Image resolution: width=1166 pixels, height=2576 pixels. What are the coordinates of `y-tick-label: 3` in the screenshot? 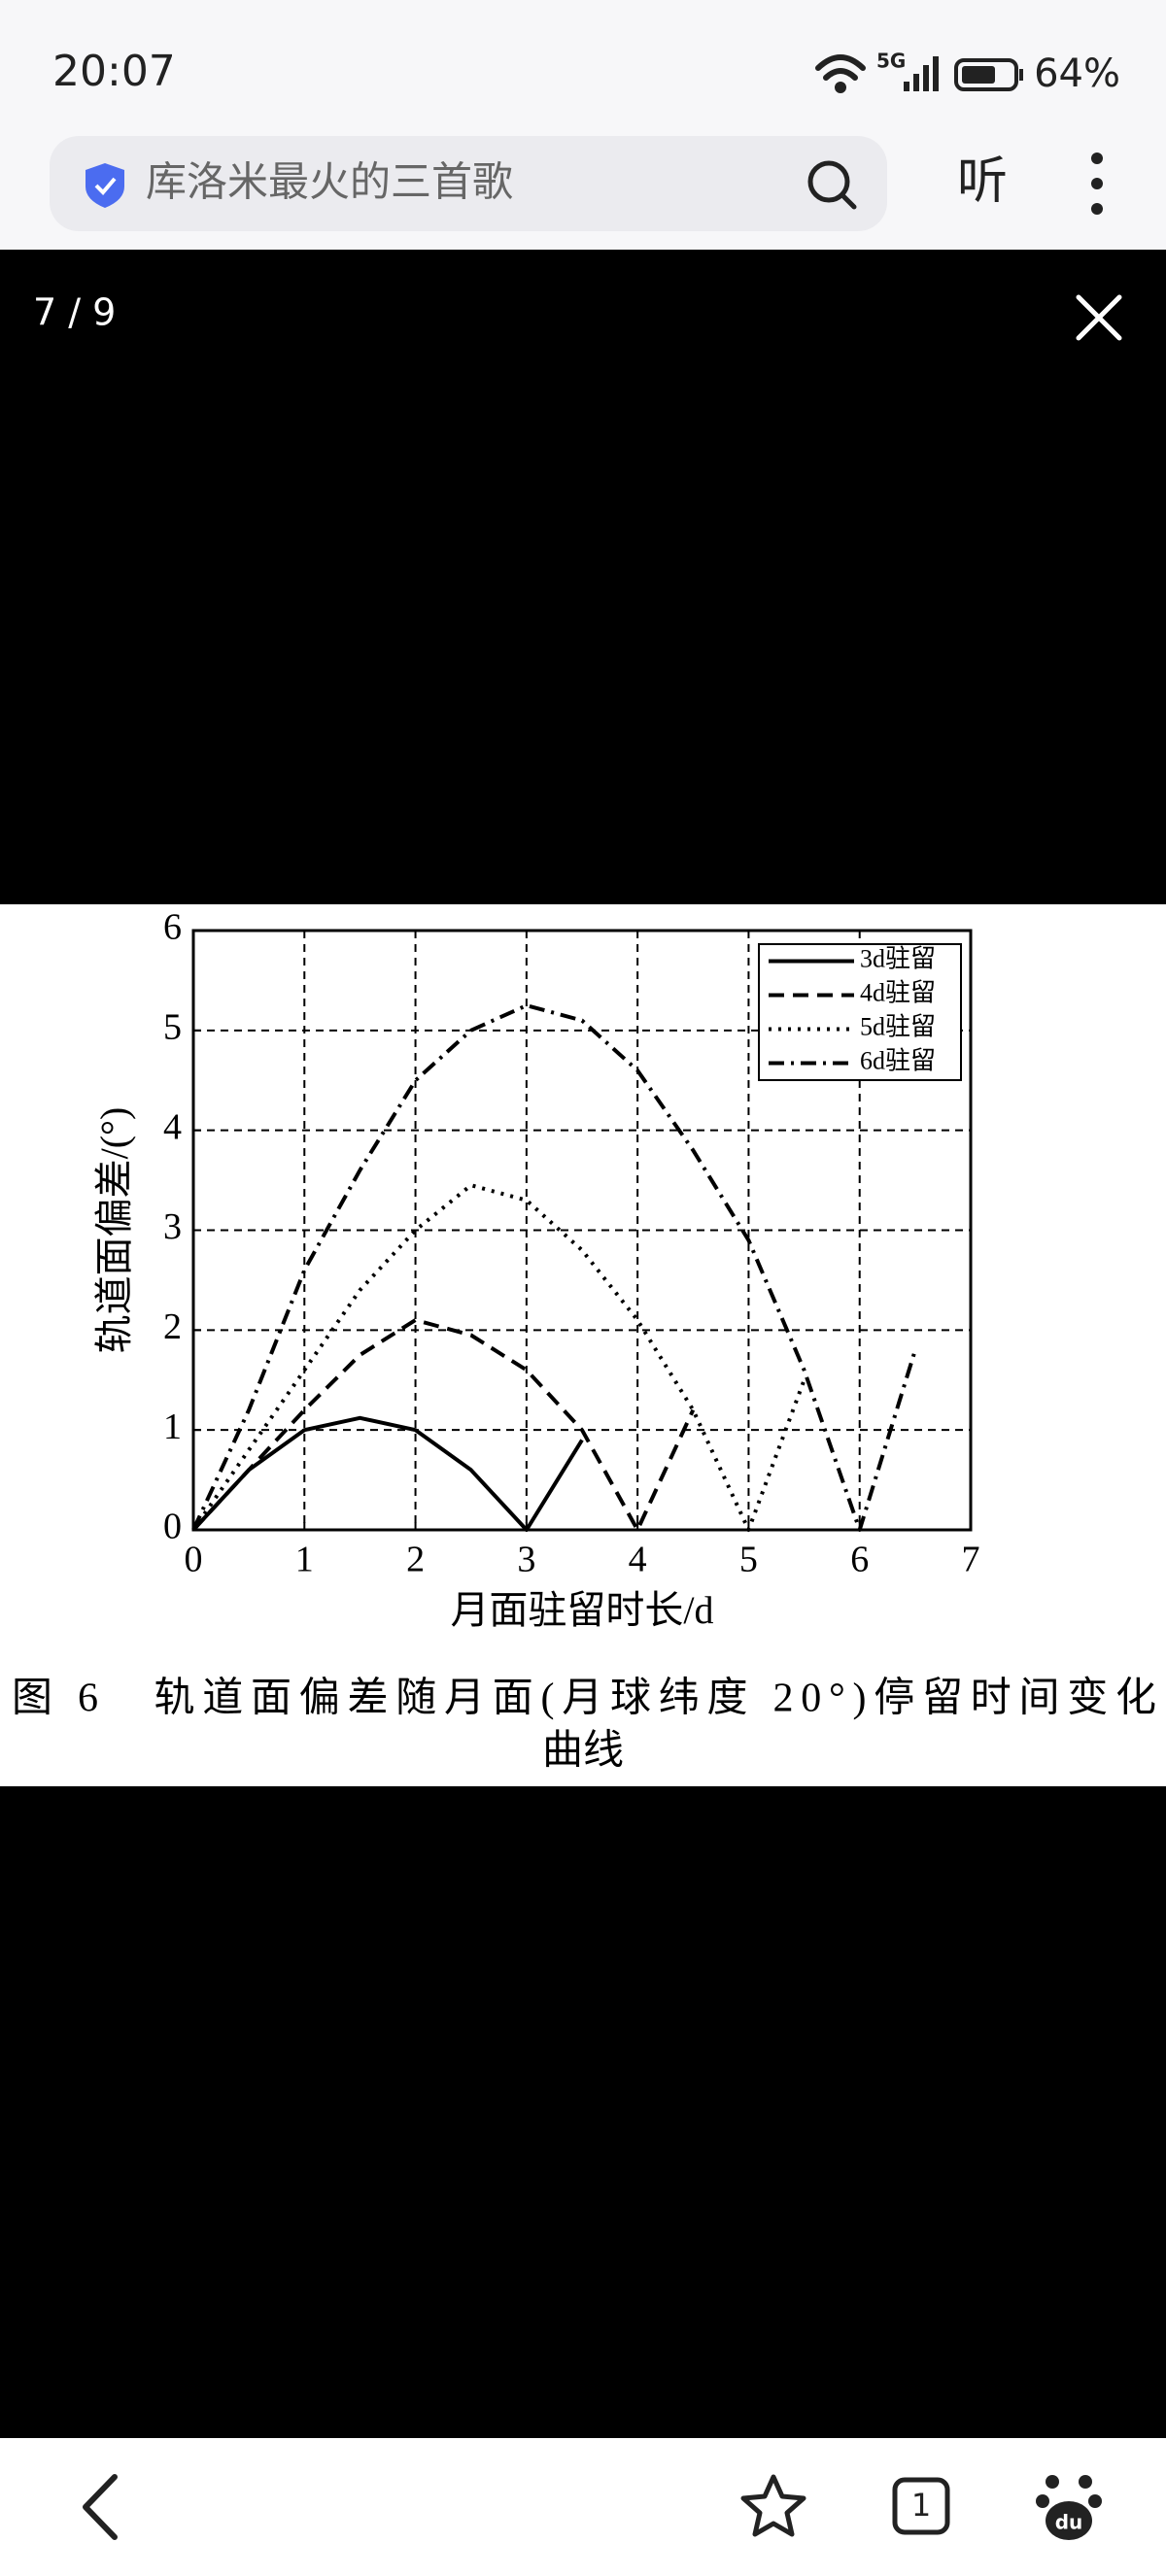 It's located at (172, 1226).